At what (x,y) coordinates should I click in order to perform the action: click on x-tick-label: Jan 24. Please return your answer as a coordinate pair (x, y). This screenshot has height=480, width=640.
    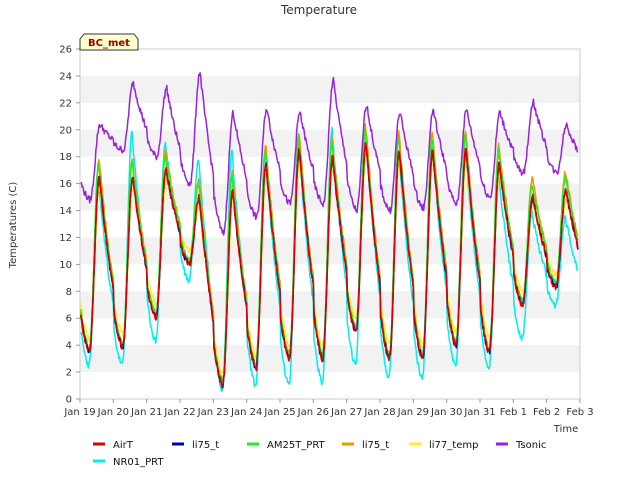
    Looking at the image, I should click on (246, 412).